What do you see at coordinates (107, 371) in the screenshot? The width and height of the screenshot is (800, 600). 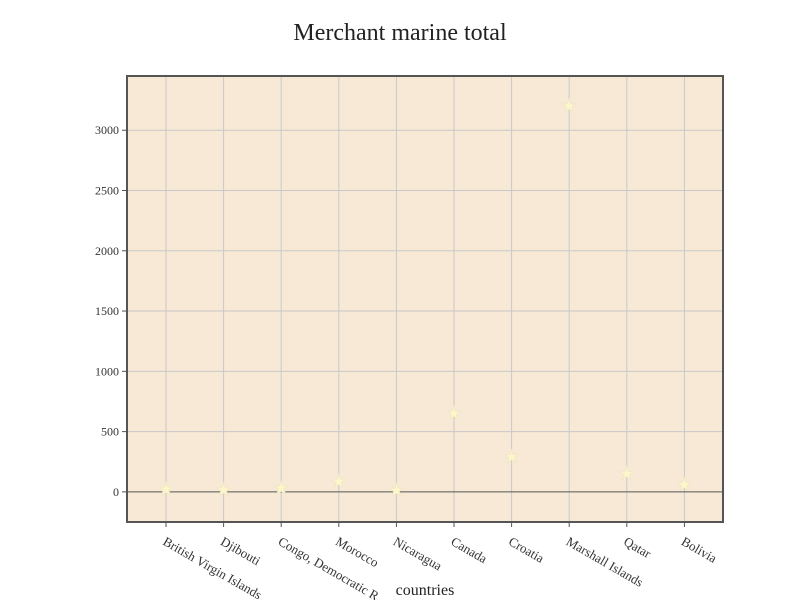 I see `y-tick-label: 1000` at bounding box center [107, 371].